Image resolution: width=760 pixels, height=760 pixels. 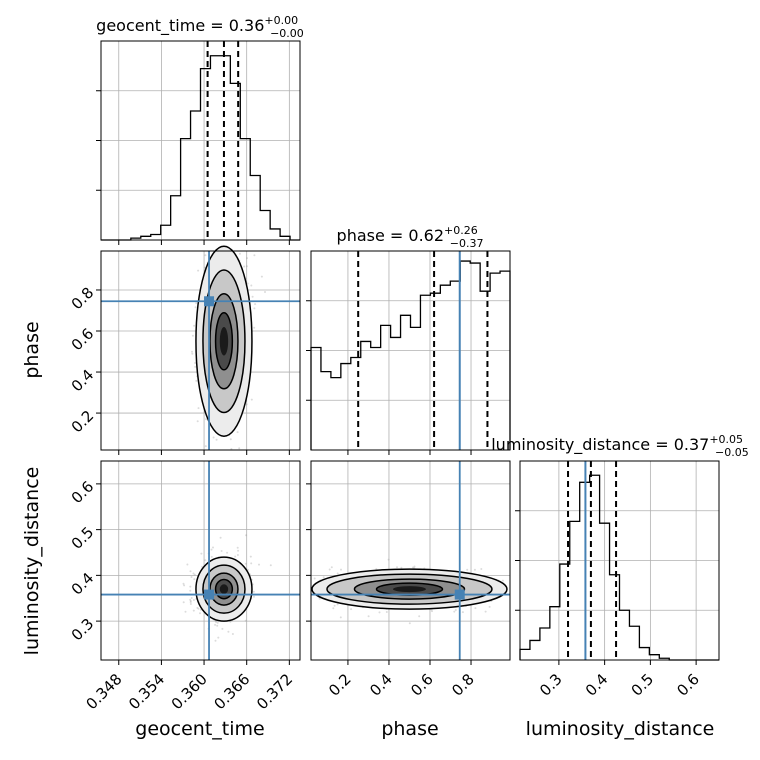 I want to click on xlabel-geocent-time: geocent_time, so click(x=199, y=729).